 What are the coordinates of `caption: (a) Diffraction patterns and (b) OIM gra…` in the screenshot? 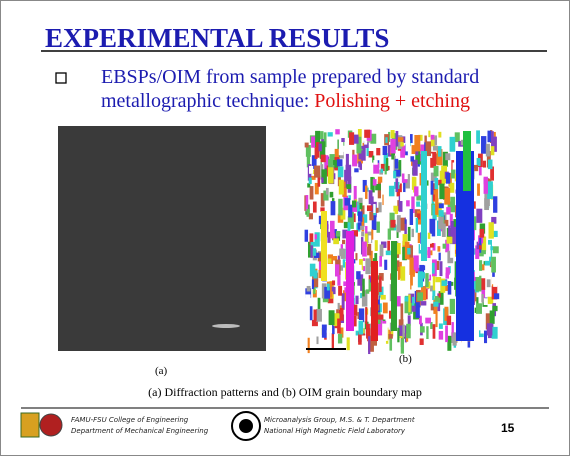 It's located at (285, 392).